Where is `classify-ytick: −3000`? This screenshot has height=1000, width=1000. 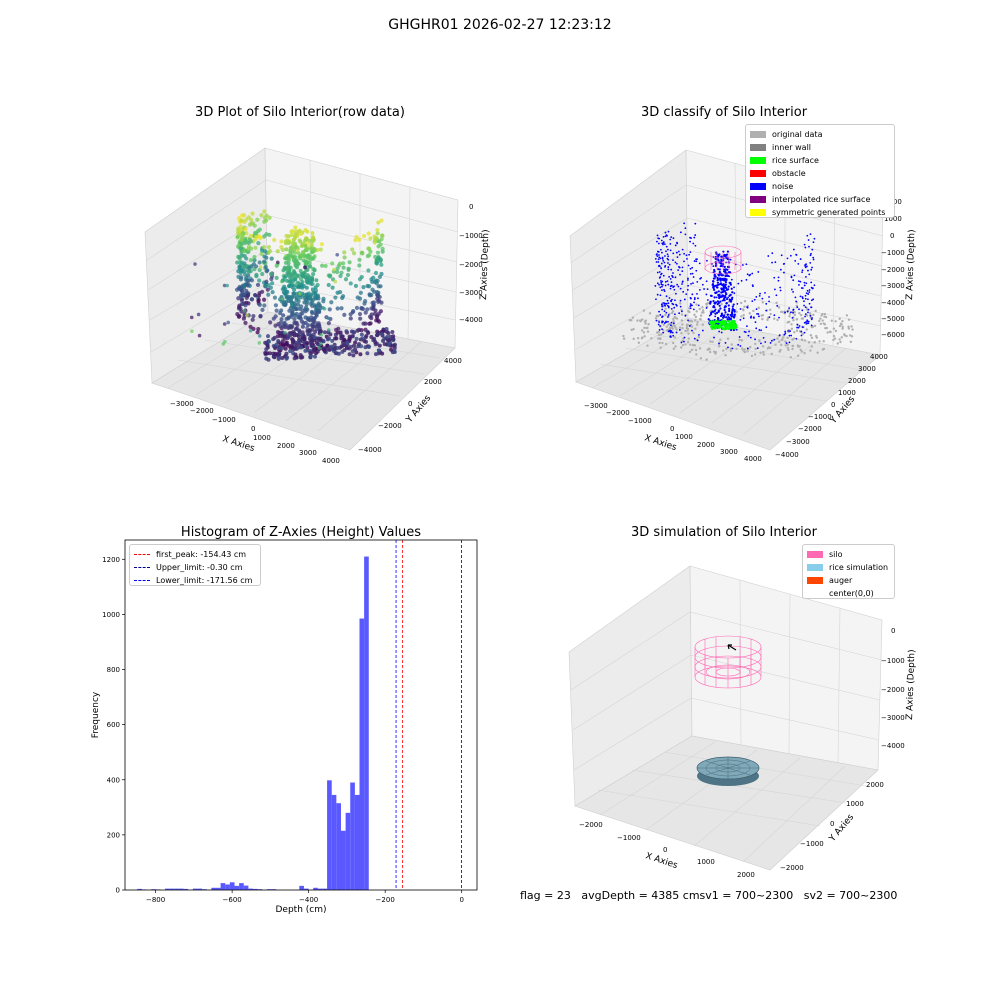 classify-ytick: −3000 is located at coordinates (798, 442).